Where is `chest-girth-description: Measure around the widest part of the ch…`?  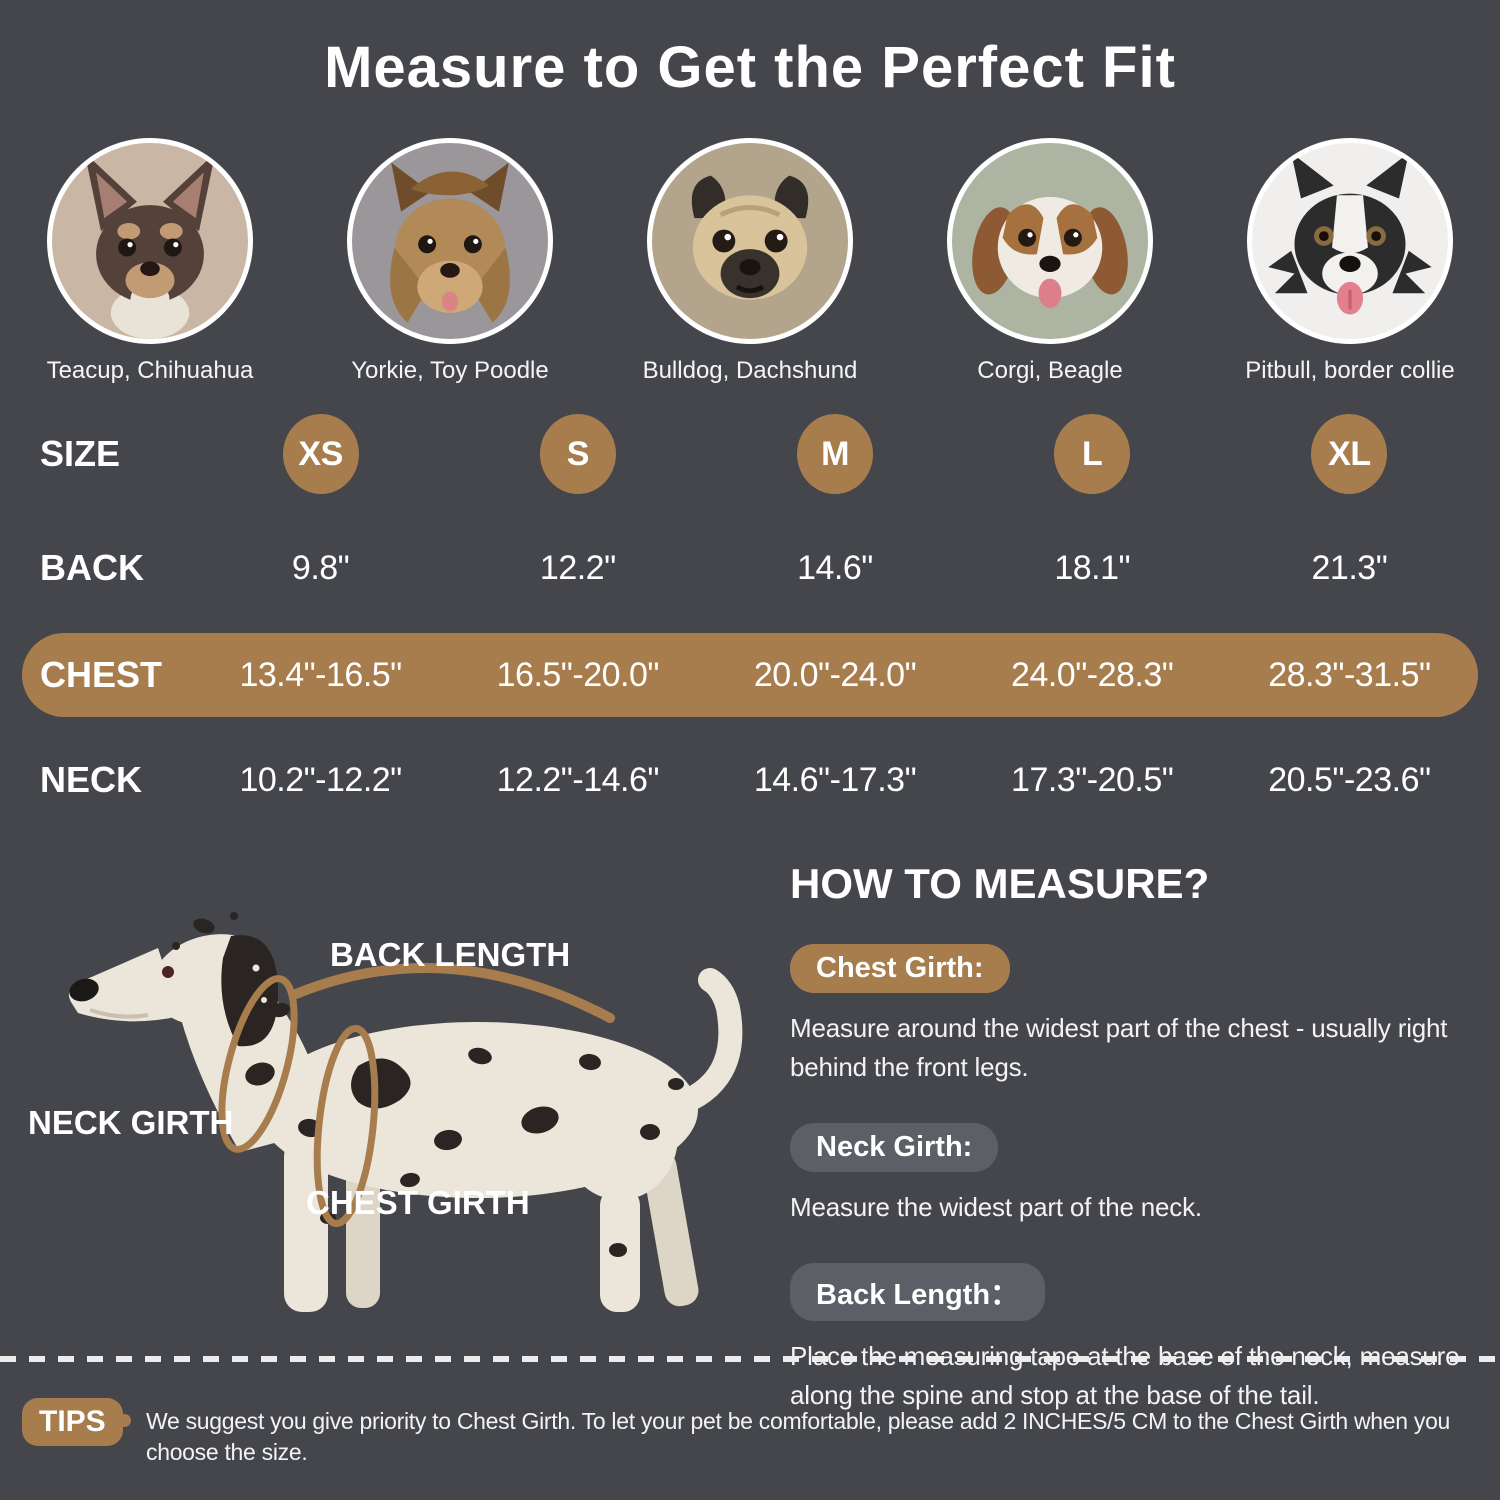 chest-girth-description: Measure around the widest part of the ch… is located at coordinates (1119, 1047).